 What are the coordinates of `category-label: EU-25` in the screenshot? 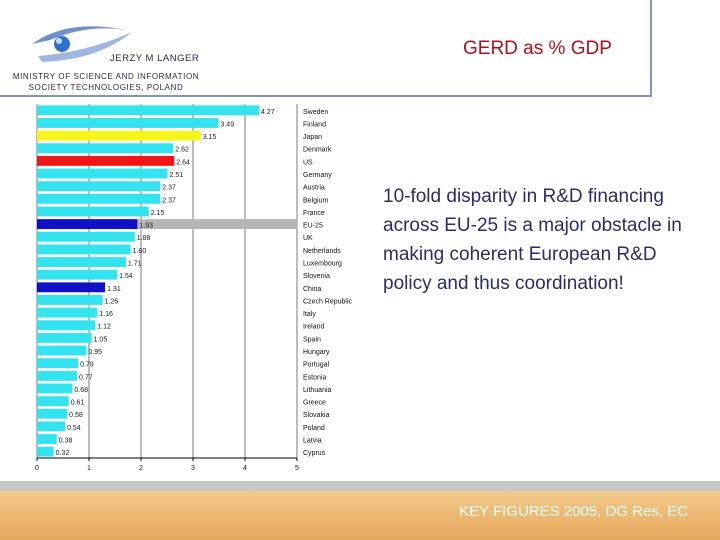 It's located at (313, 226).